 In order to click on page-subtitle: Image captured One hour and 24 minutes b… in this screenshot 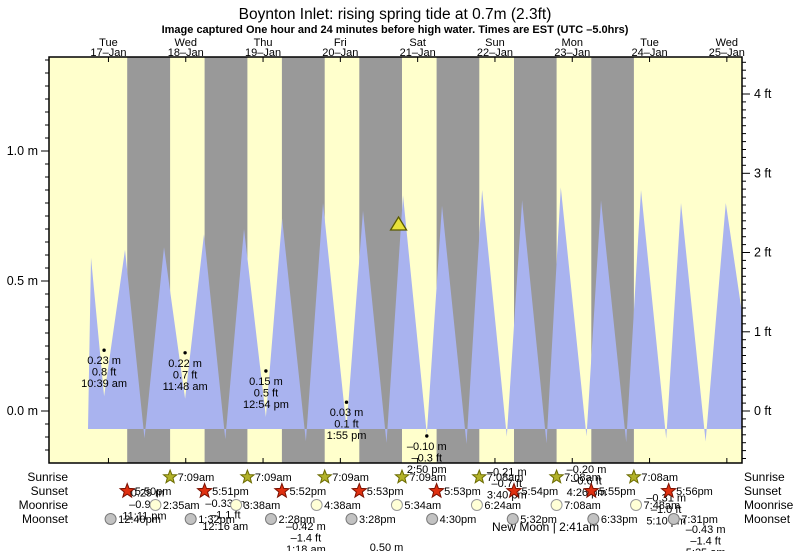, I will do `click(395, 30)`.